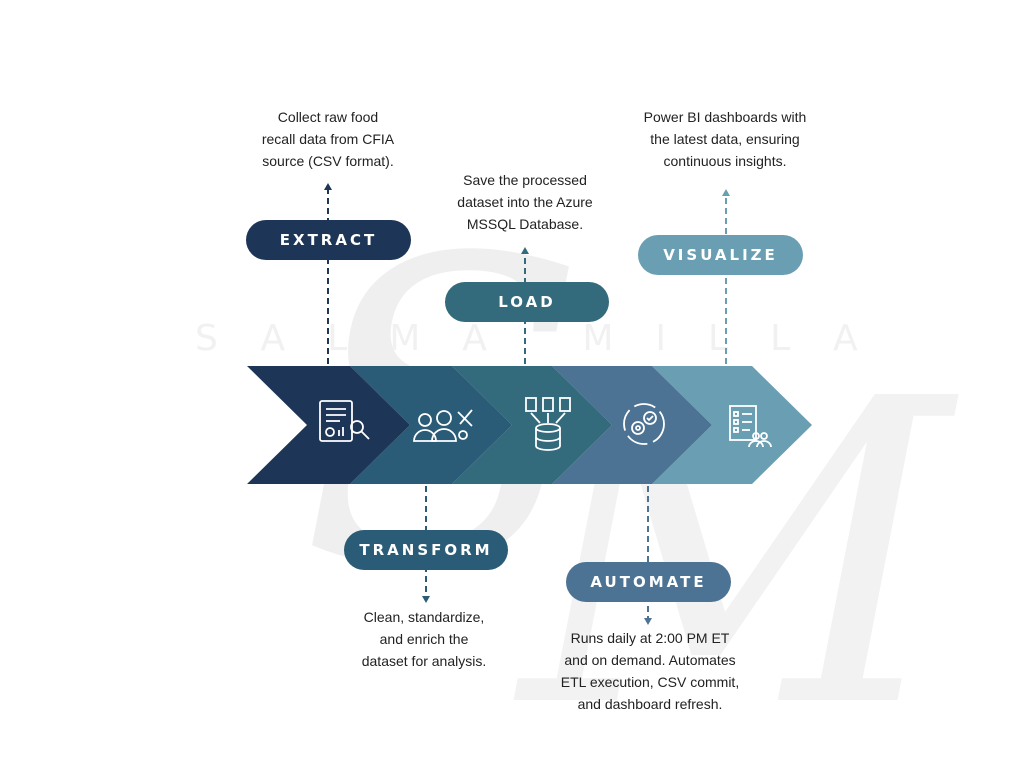  I want to click on chevron-load, so click(532, 425).